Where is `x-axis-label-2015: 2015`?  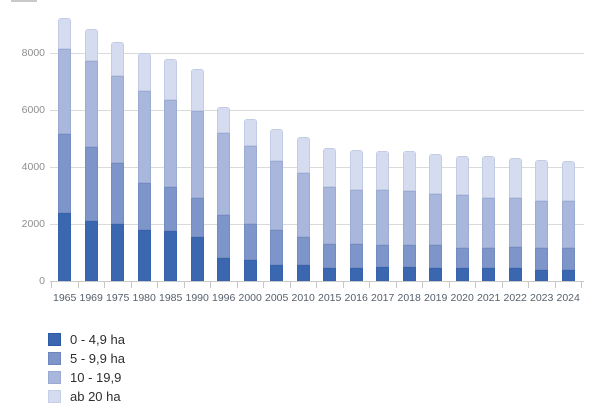 x-axis-label-2015: 2015 is located at coordinates (330, 298).